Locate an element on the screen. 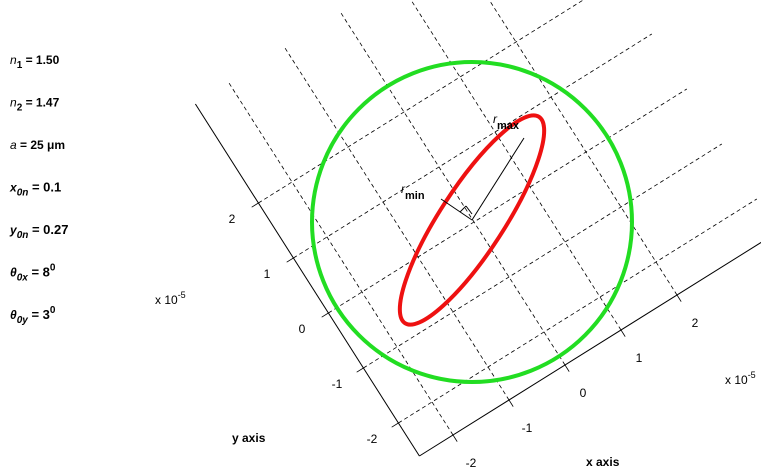 The height and width of the screenshot is (471, 761). value: = 1.50 is located at coordinates (40, 60).